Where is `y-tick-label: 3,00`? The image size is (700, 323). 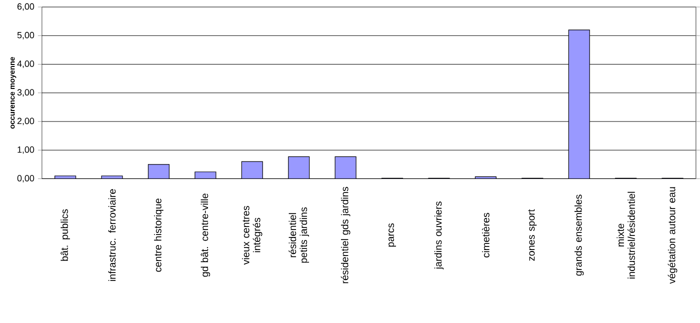
y-tick-label: 3,00 is located at coordinates (25, 93).